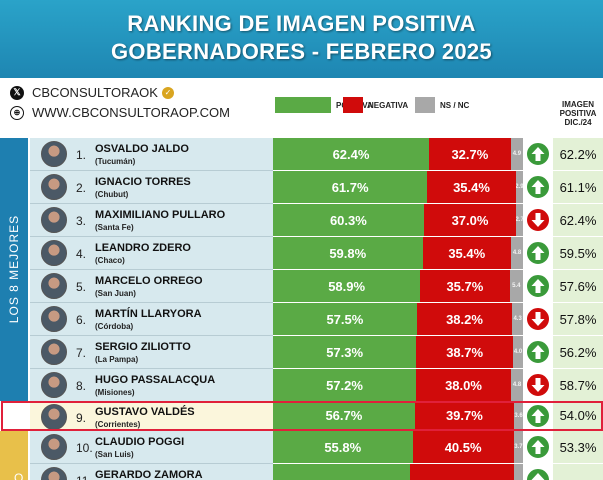 The width and height of the screenshot is (603, 480). I want to click on x-handle-row: 𝕏 CBCONSULTORAOK ✓, so click(92, 92).